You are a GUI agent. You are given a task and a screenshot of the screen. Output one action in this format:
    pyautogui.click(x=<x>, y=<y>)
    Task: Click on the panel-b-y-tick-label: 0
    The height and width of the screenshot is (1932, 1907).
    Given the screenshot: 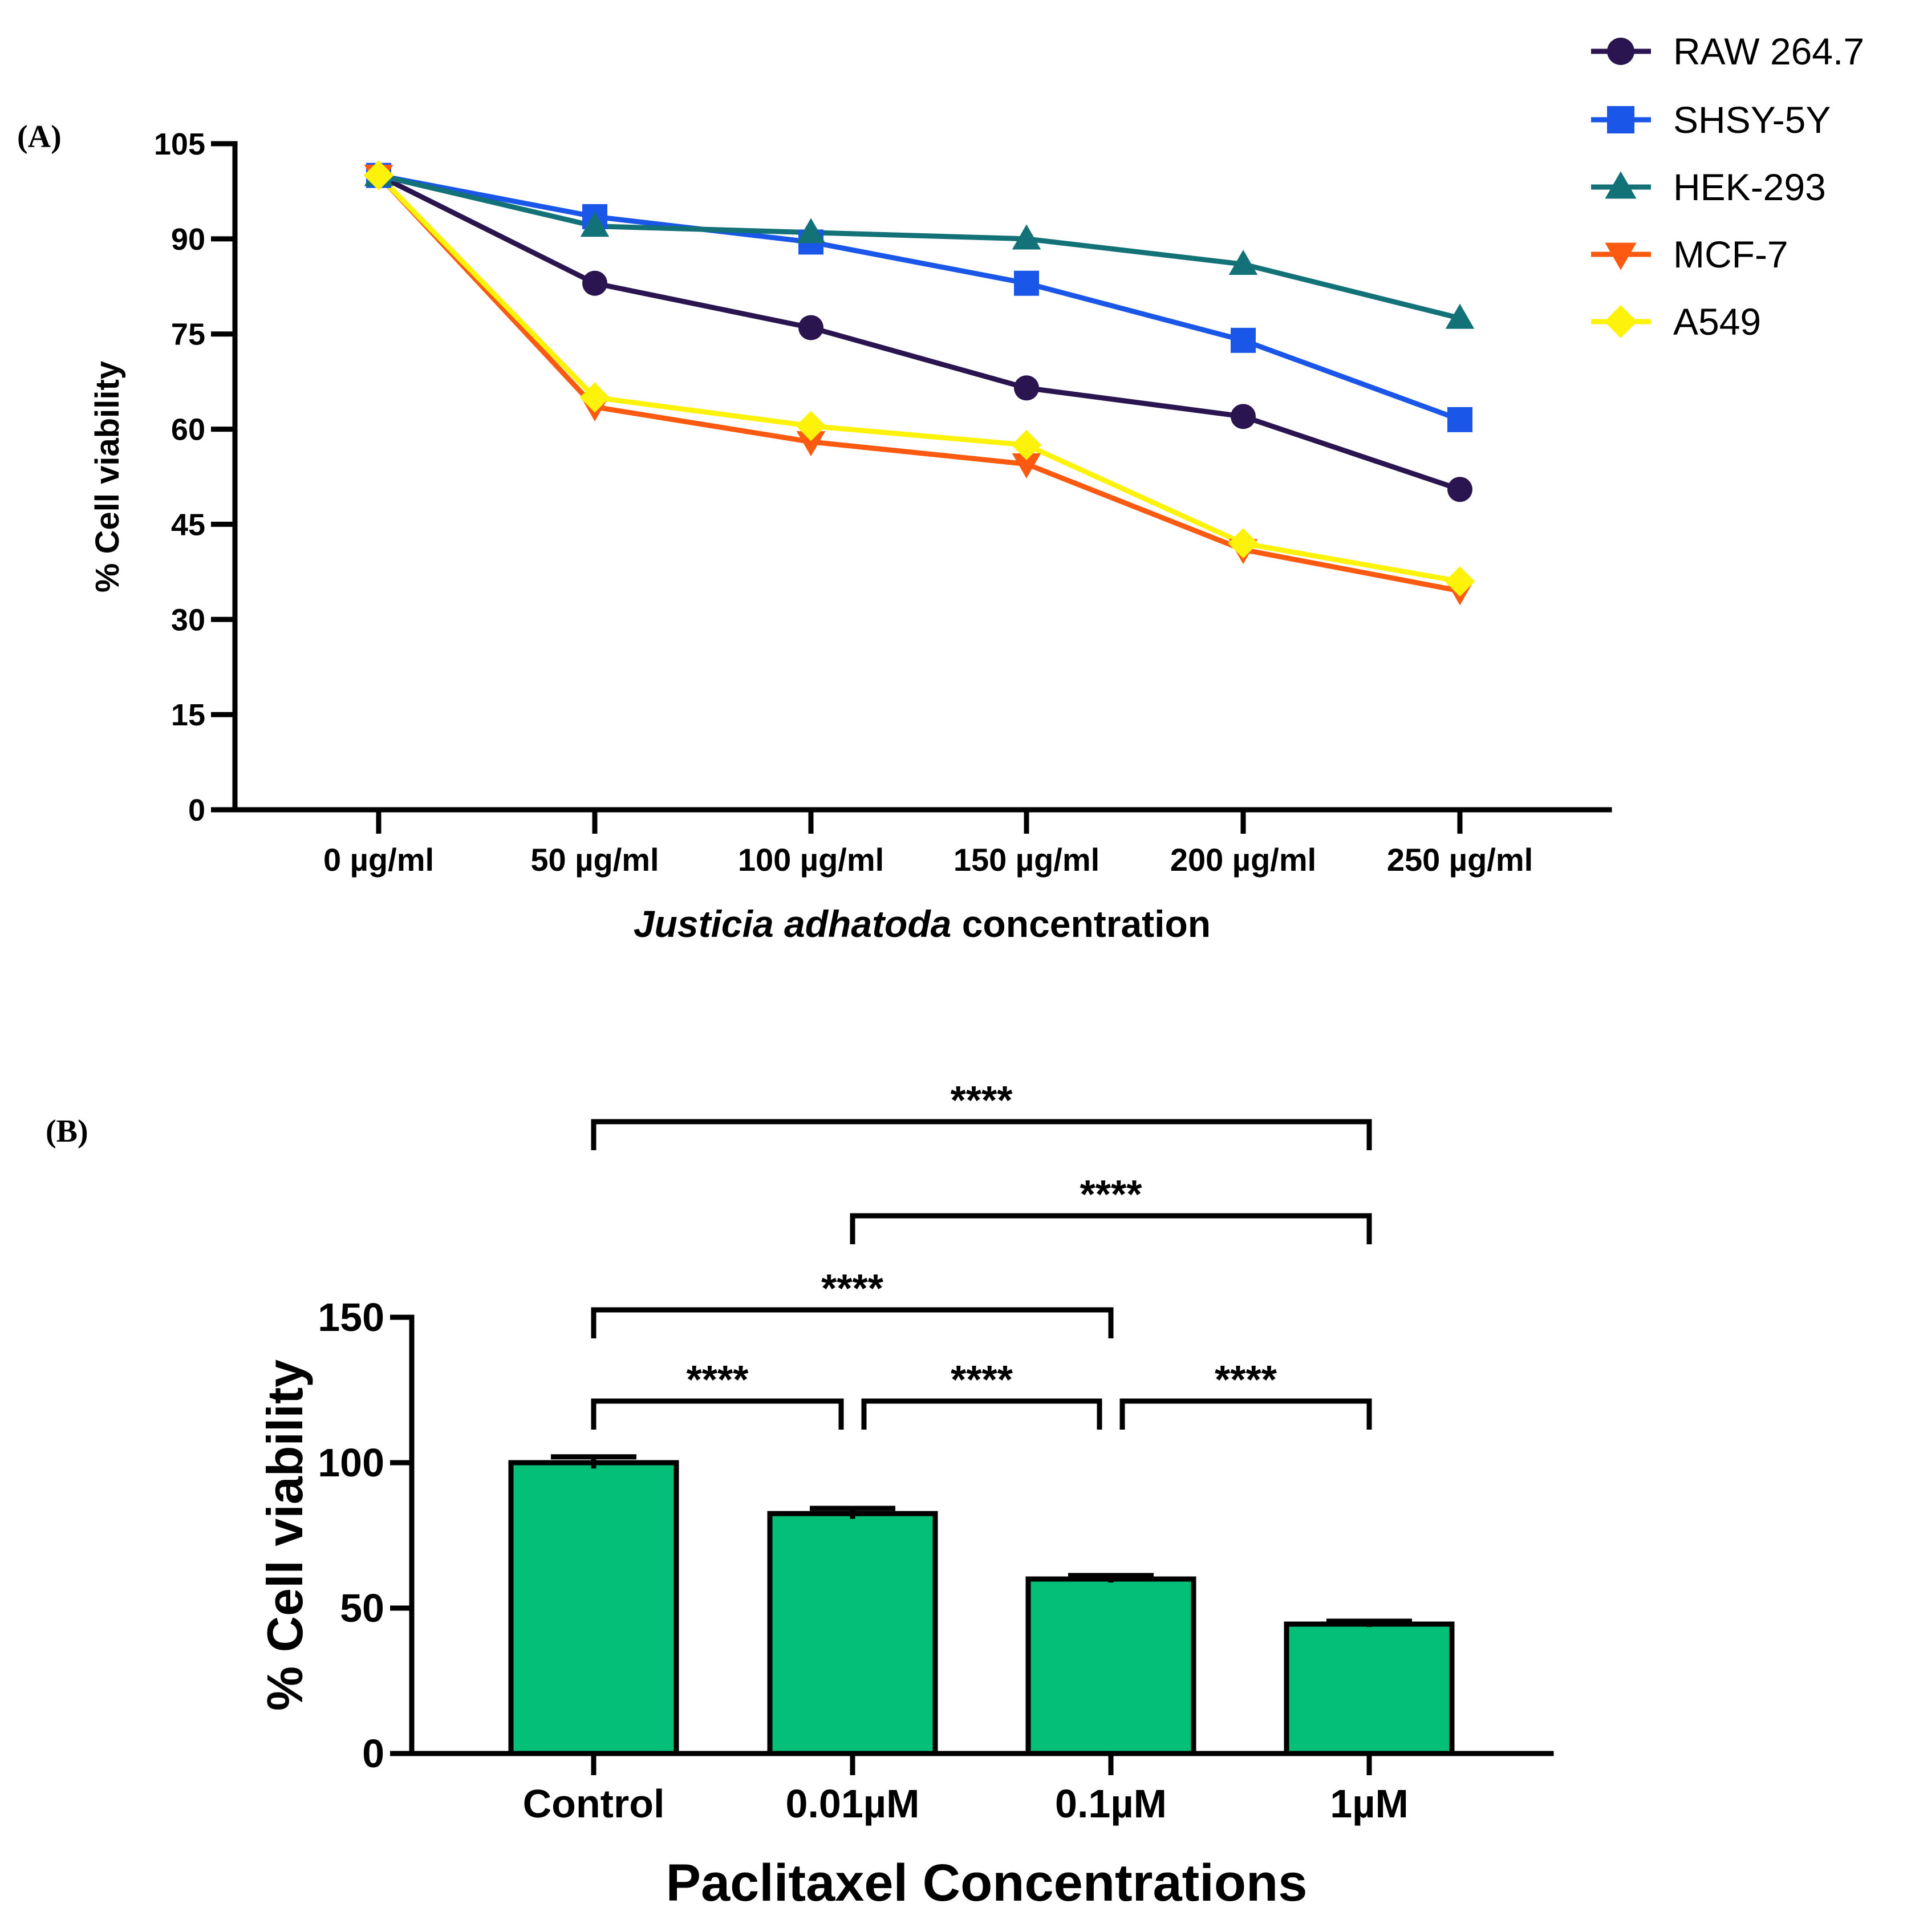 What is the action you would take?
    pyautogui.click(x=373, y=1753)
    